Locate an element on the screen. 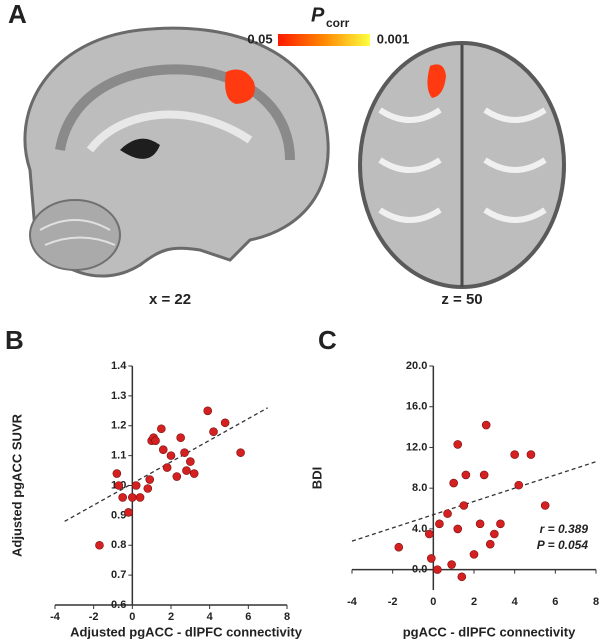  panel-label: A is located at coordinates (17, 14).